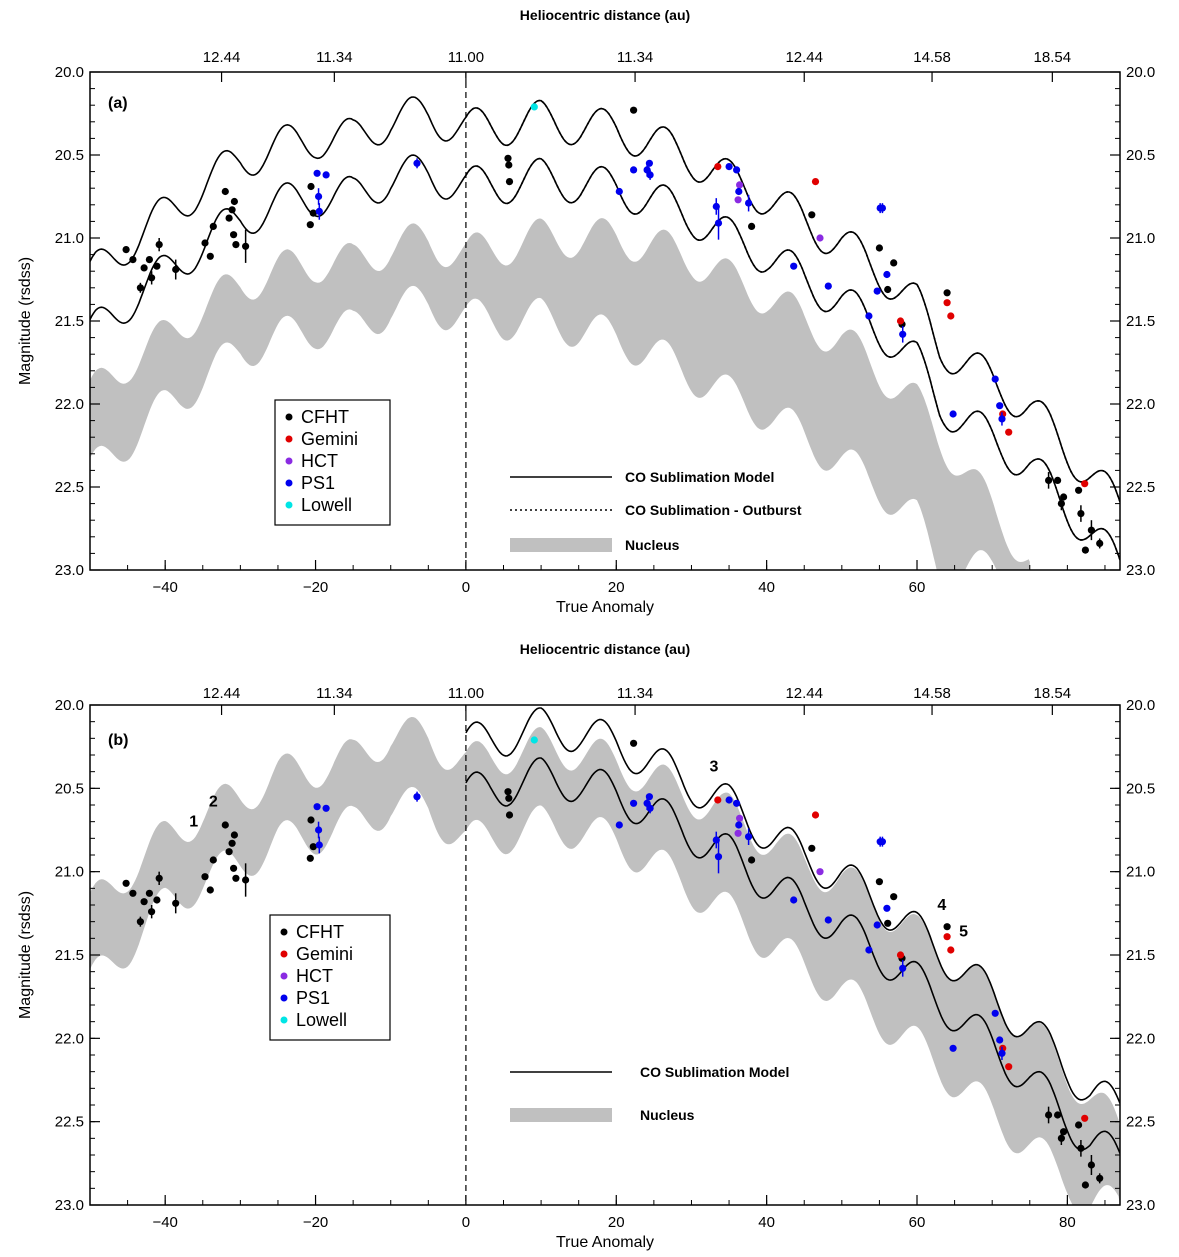 The height and width of the screenshot is (1257, 1179). Describe the element at coordinates (118, 740) in the screenshot. I see `panel-label: (b)` at that location.